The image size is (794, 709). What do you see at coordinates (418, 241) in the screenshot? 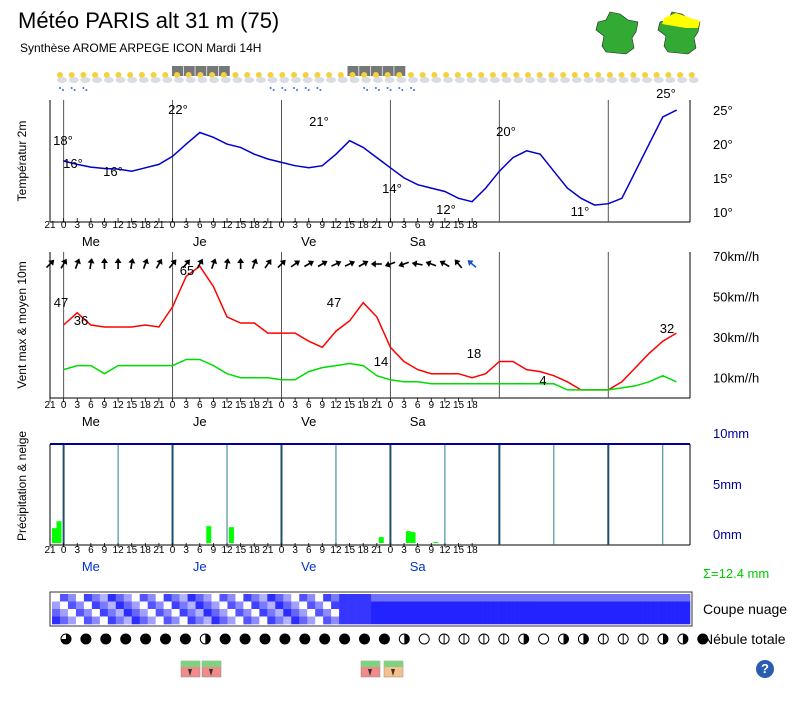
I see `day-label: Sa` at bounding box center [418, 241].